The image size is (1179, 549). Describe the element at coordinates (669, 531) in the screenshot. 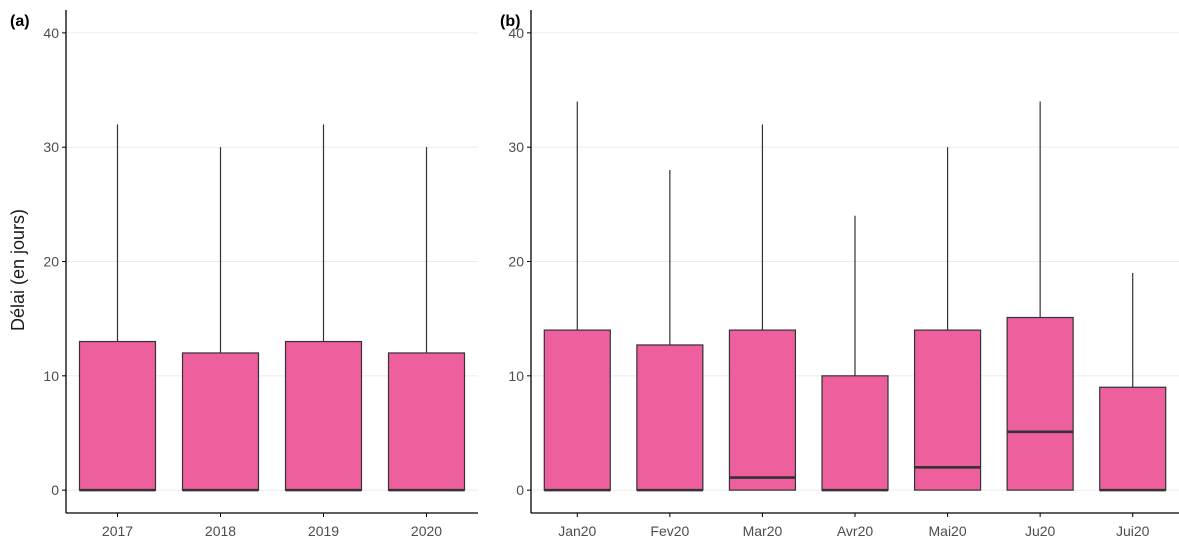

I see `x-tick-label: Fev20` at that location.